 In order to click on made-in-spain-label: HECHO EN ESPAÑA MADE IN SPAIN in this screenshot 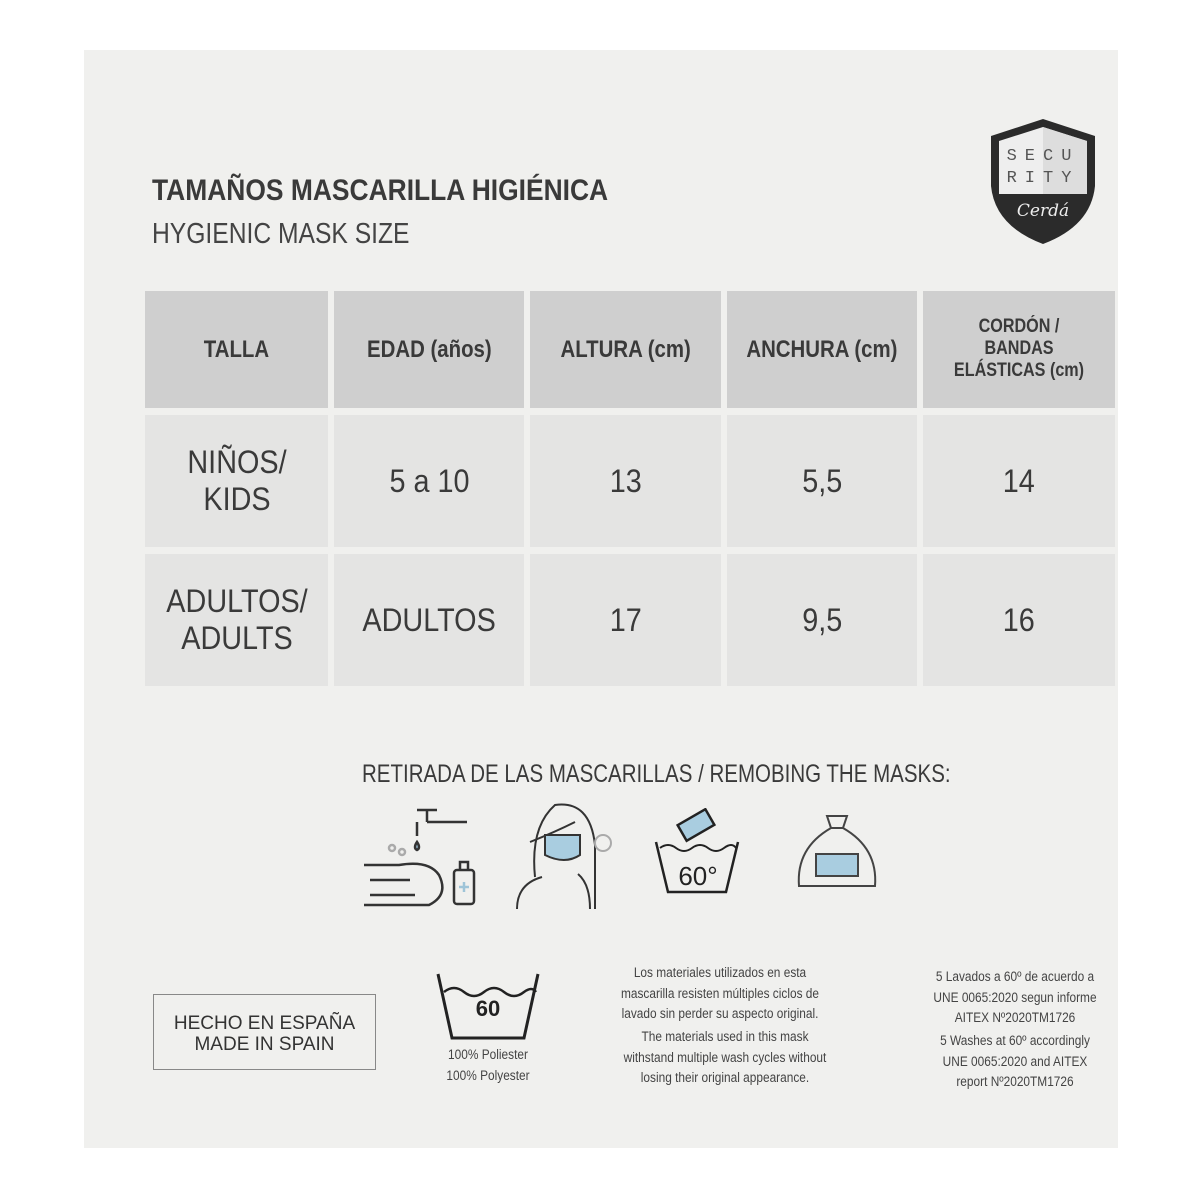, I will do `click(264, 1032)`.